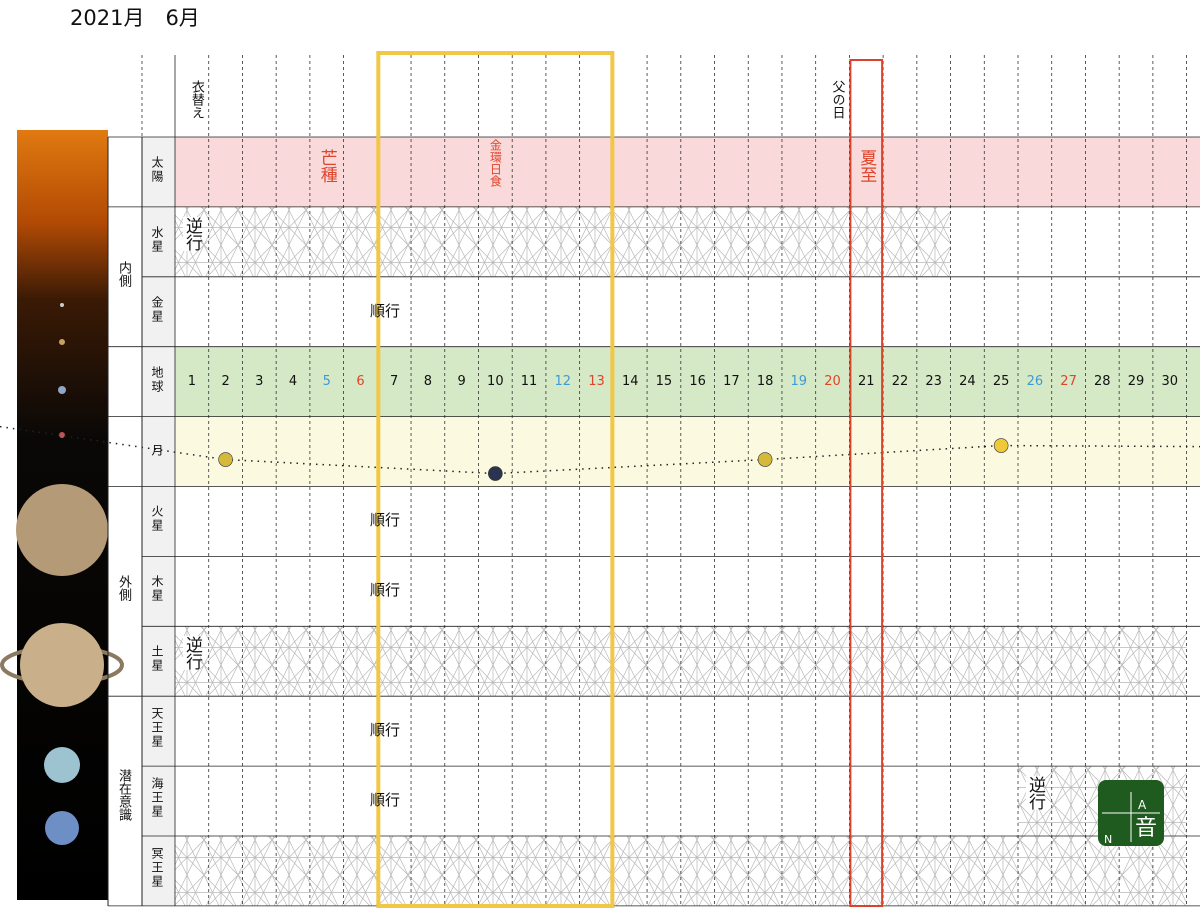  Describe the element at coordinates (837, 99) in the screenshot. I see `header-event: 父の日` at that location.